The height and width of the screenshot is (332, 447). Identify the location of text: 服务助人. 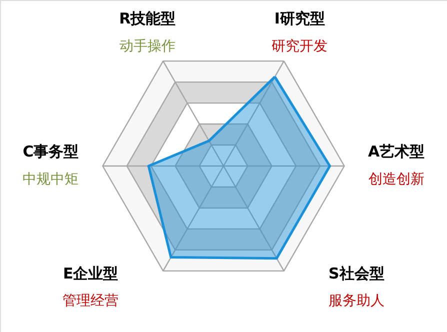
(356, 301).